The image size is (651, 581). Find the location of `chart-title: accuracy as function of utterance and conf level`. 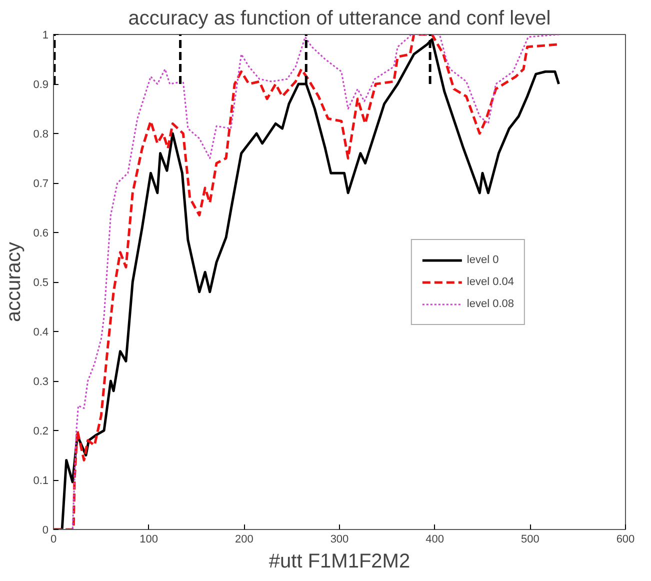

chart-title: accuracy as function of utterance and conf level is located at coordinates (339, 19).